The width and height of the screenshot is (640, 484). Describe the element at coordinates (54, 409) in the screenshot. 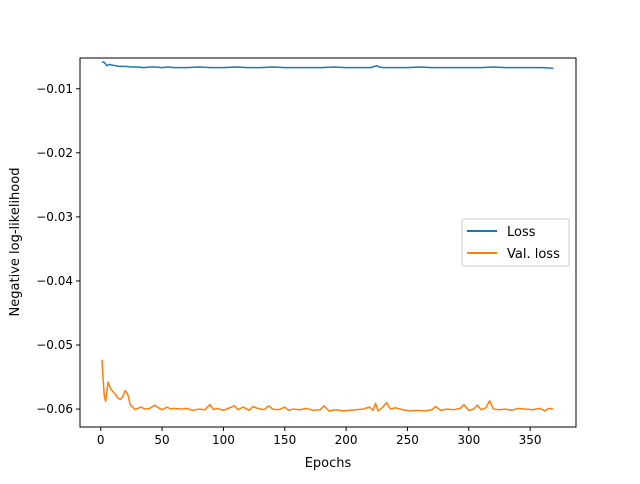

I see `y-tick-label: −0.06` at that location.